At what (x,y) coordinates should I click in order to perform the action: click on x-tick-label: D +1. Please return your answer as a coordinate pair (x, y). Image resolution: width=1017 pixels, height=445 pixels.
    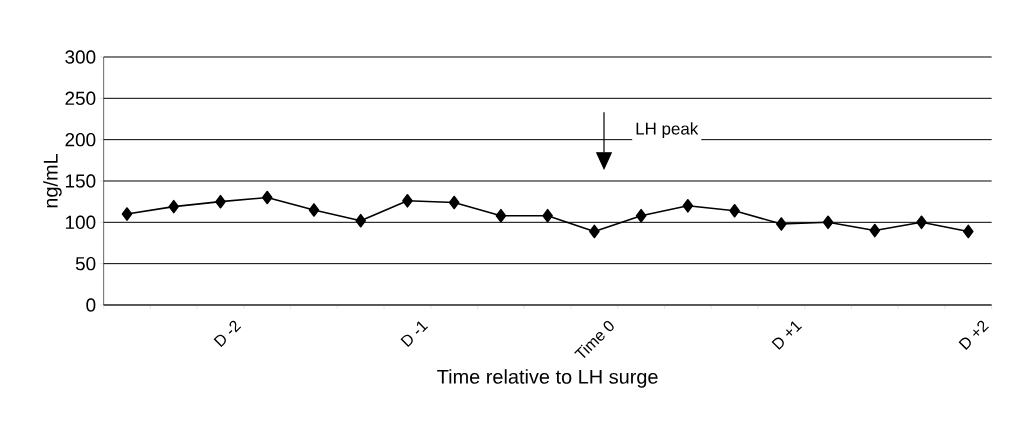
    Looking at the image, I should click on (786, 335).